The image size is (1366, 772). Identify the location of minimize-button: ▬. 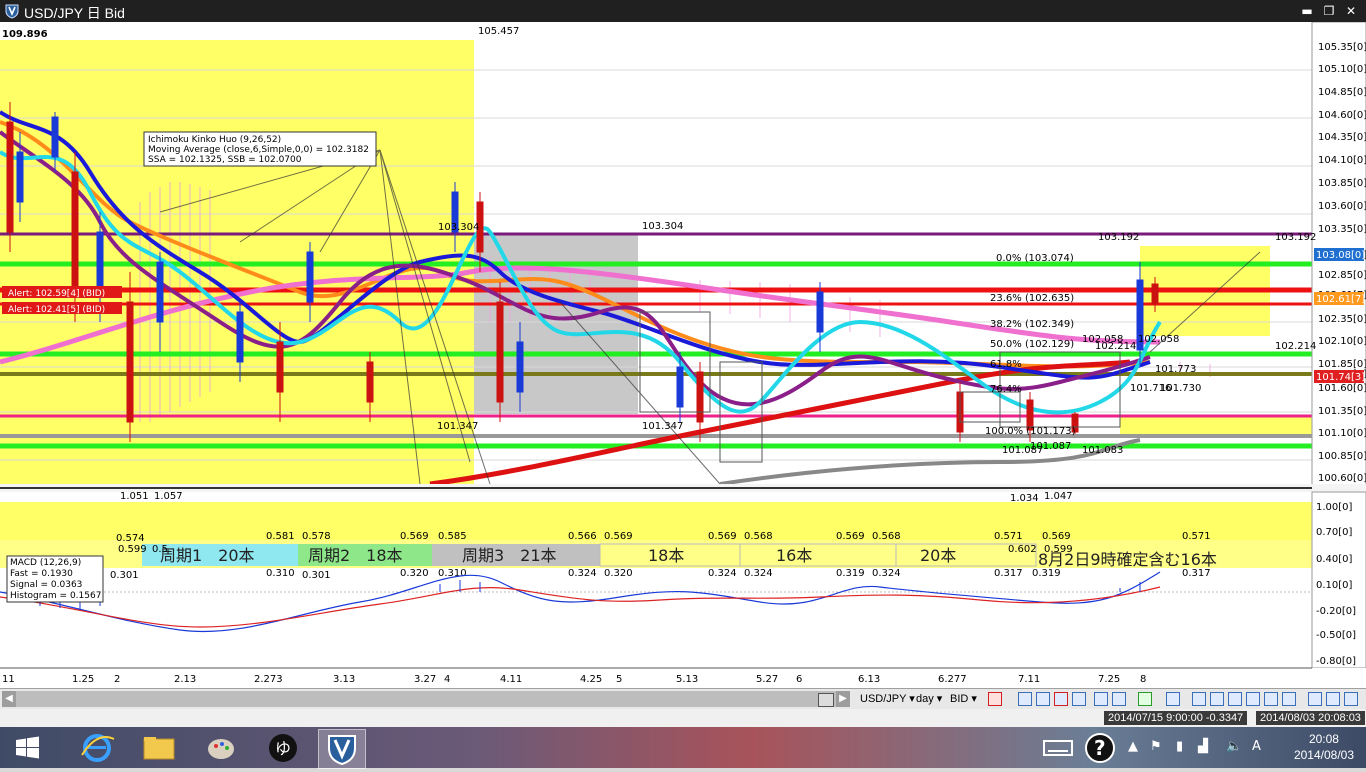
(1307, 11).